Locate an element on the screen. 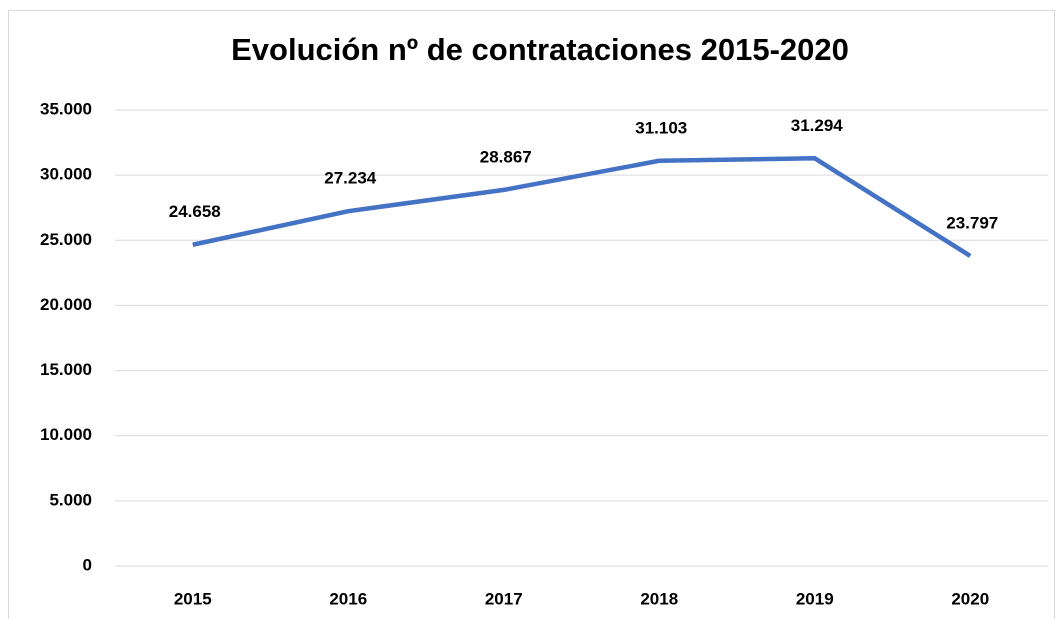 The height and width of the screenshot is (619, 1063). y-tick-label: 5.000 is located at coordinates (70, 499).